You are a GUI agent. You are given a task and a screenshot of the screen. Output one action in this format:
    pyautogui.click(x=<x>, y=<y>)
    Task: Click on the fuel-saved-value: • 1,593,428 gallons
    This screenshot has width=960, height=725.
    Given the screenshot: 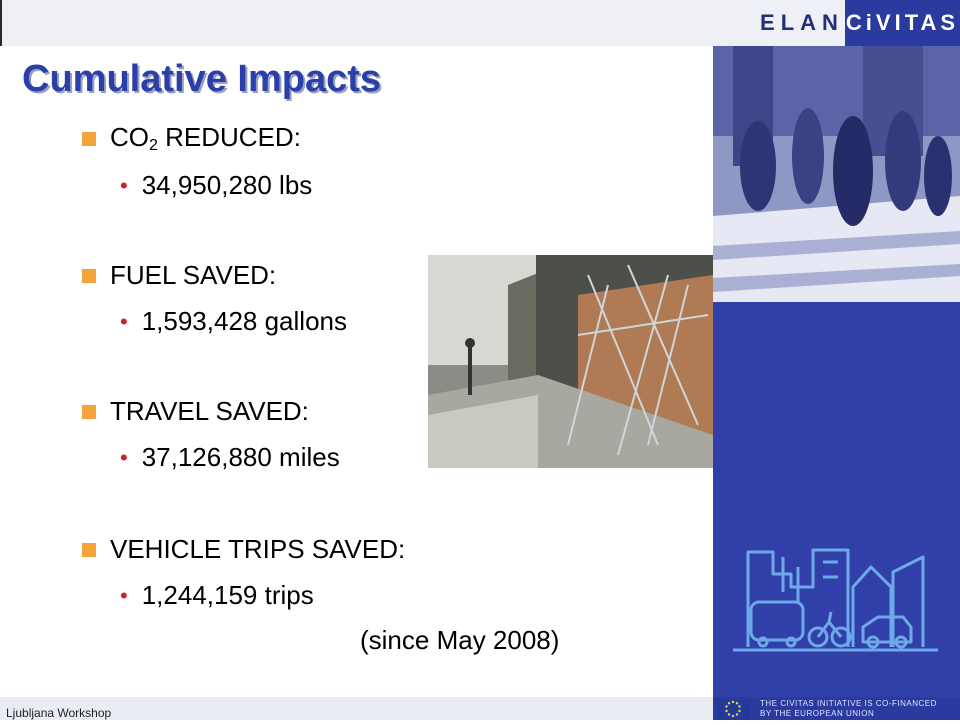 What is the action you would take?
    pyautogui.click(x=233, y=321)
    